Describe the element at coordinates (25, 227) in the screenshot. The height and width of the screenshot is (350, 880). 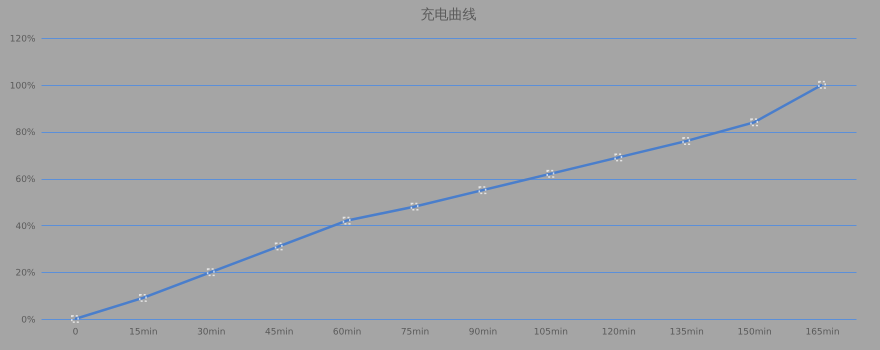
I see `y-tick-label: 40%` at that location.